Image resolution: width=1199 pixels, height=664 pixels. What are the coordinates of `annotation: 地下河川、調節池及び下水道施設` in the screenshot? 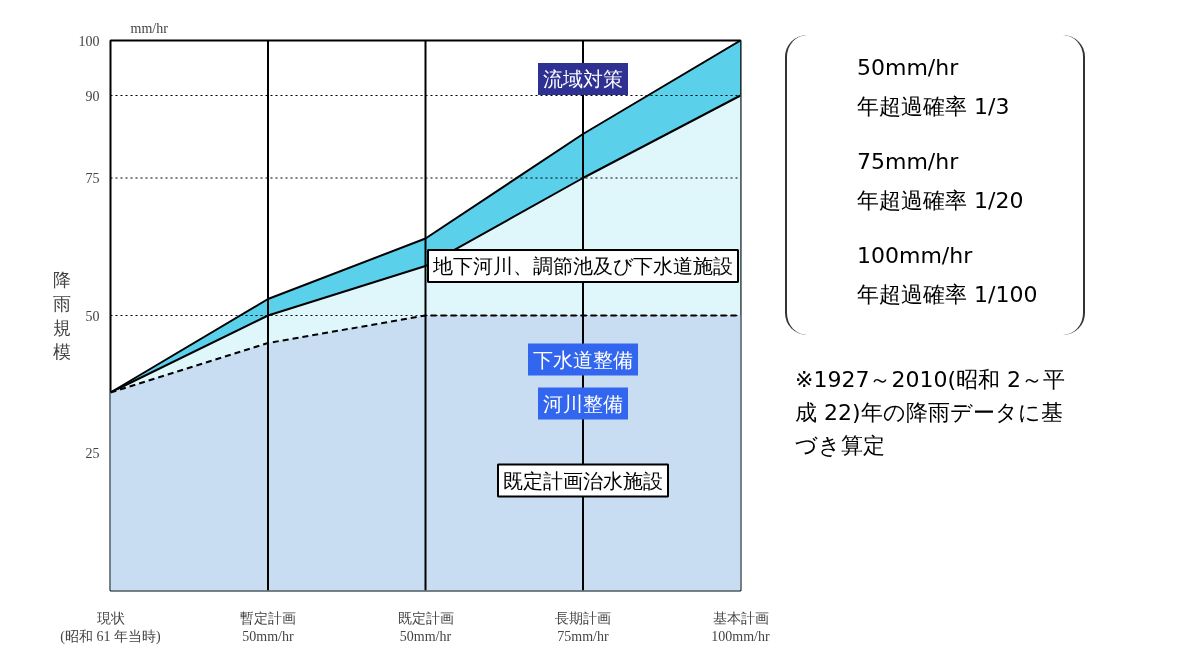 It's located at (582, 266).